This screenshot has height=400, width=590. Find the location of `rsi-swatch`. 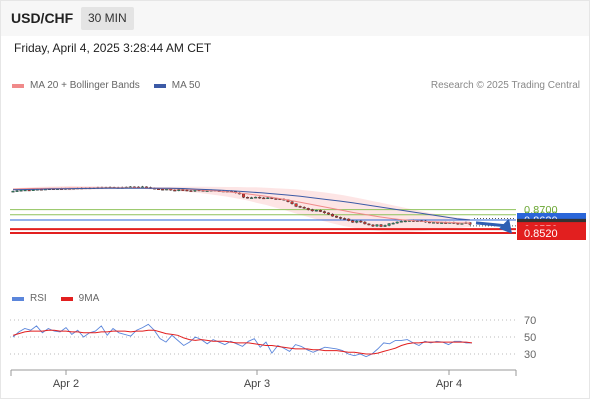

rsi-swatch is located at coordinates (18, 298).